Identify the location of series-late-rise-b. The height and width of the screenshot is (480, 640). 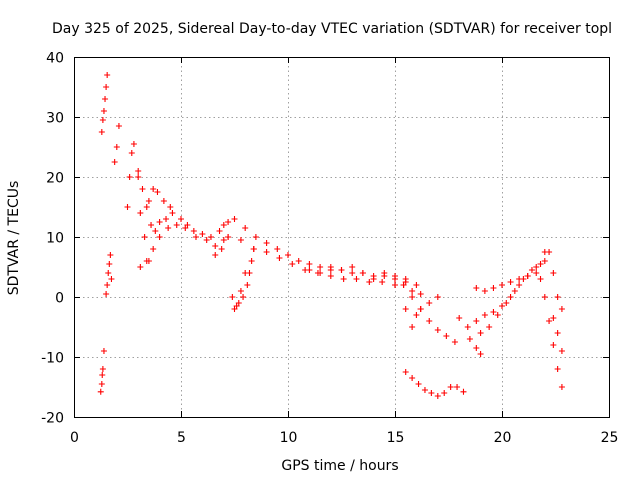
(510, 298).